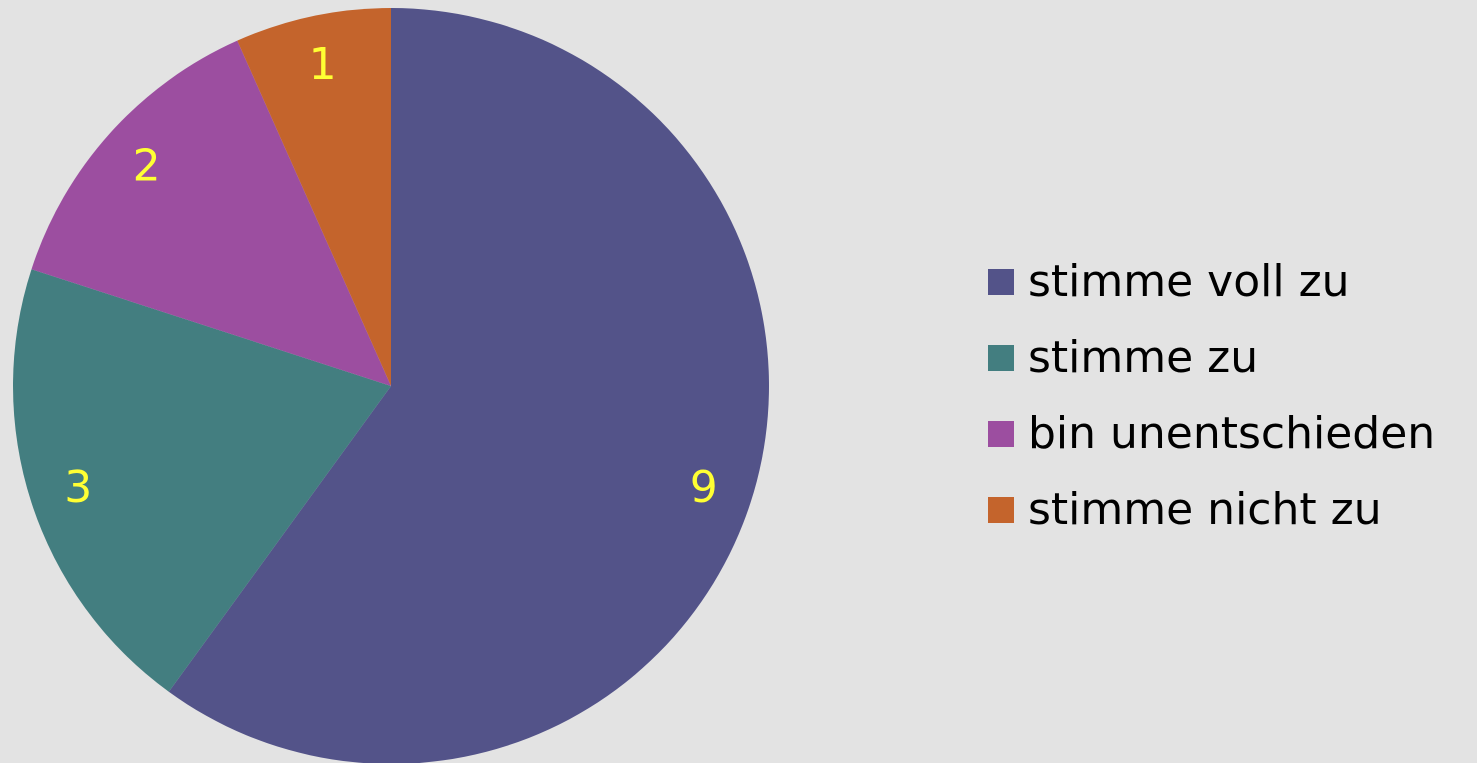 The height and width of the screenshot is (763, 1477). What do you see at coordinates (147, 165) in the screenshot?
I see `pie-label-bin-unentschieden: 2` at bounding box center [147, 165].